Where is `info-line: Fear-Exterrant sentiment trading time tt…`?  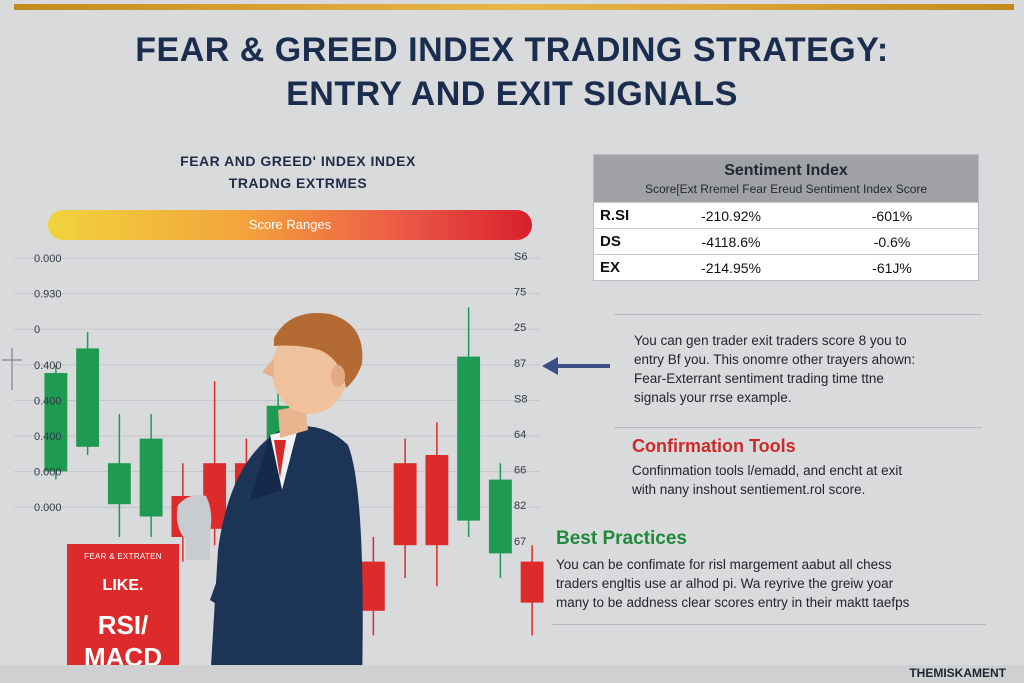 info-line: Fear-Exterrant sentiment trading time tt… is located at coordinates (759, 378).